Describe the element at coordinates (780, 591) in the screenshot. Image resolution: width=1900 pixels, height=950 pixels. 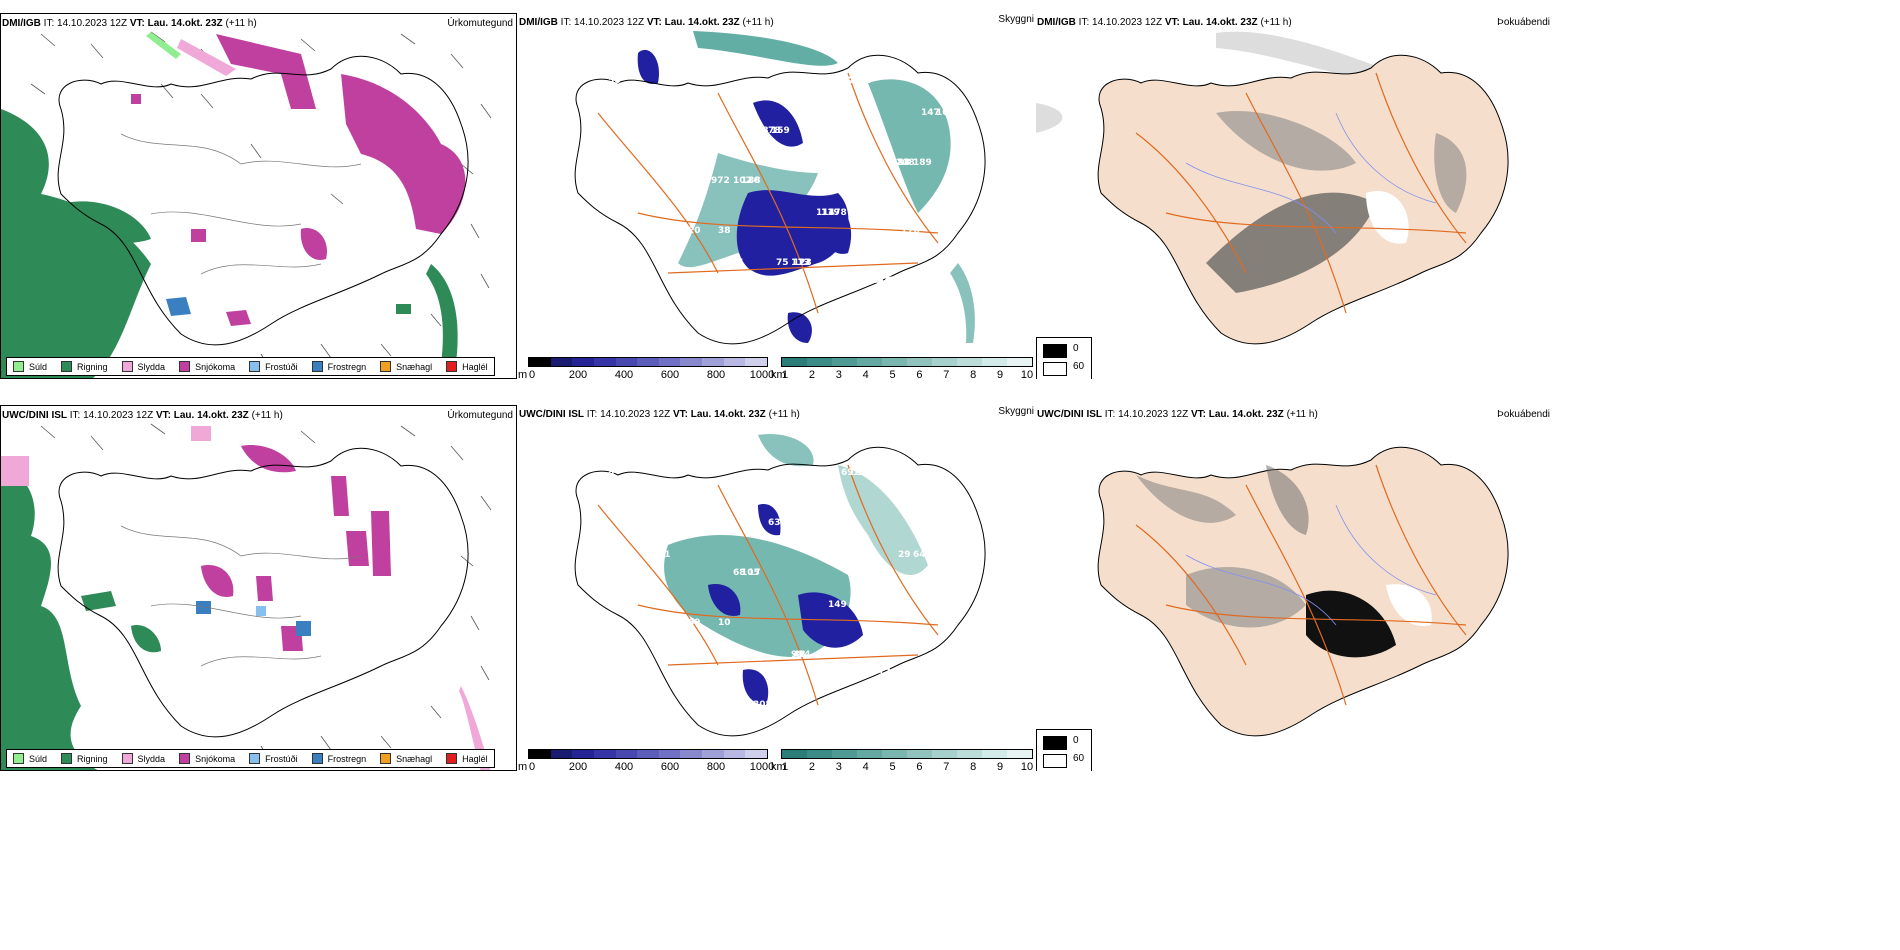
I see `iceland-outline` at that location.